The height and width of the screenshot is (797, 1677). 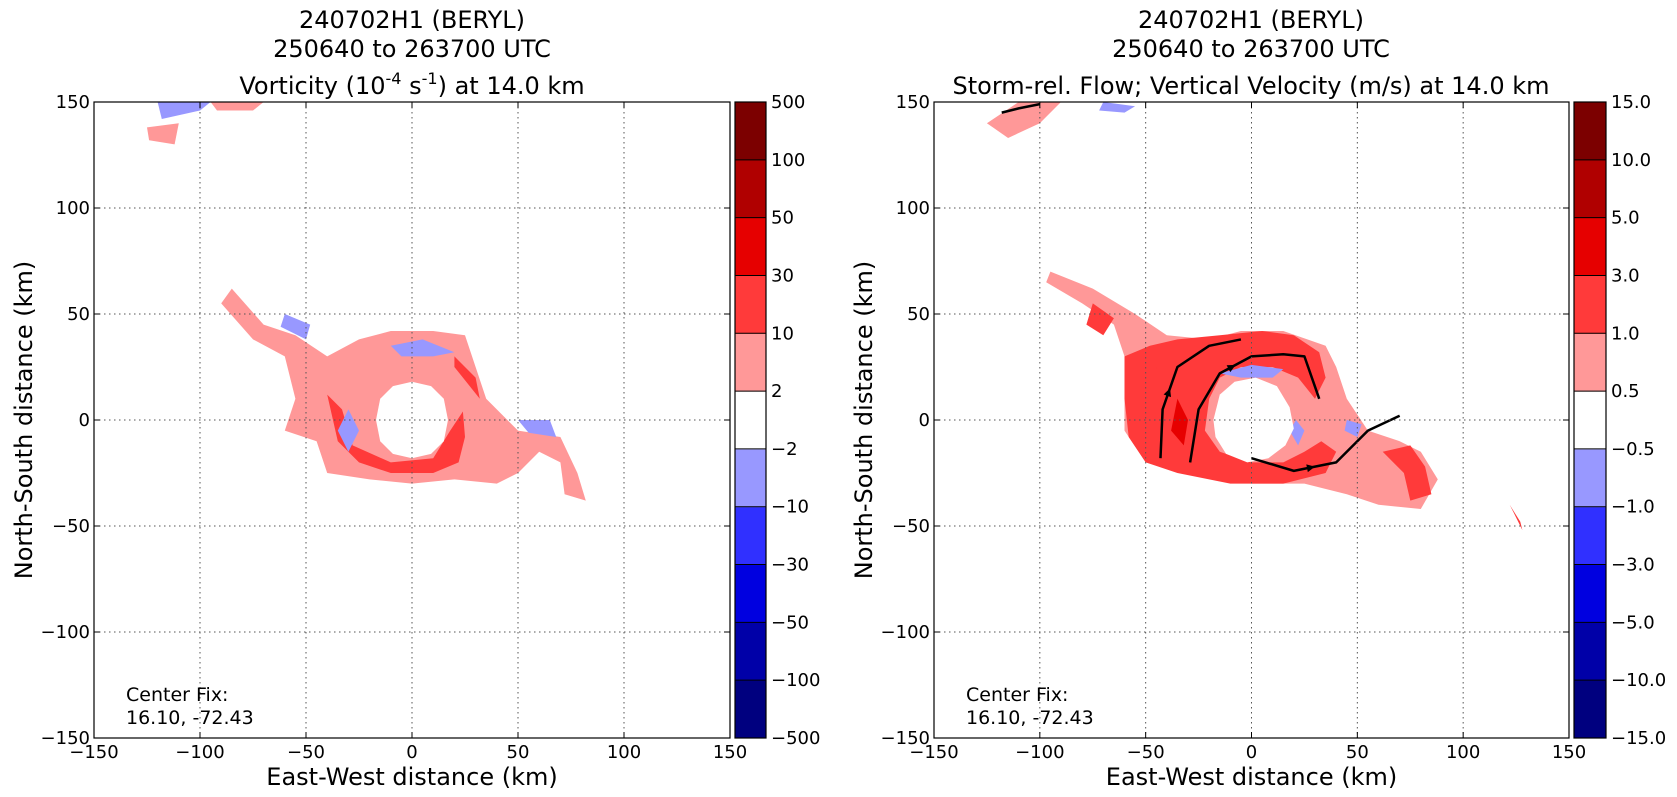 I want to click on y-tick-label: 100, so click(x=73, y=208).